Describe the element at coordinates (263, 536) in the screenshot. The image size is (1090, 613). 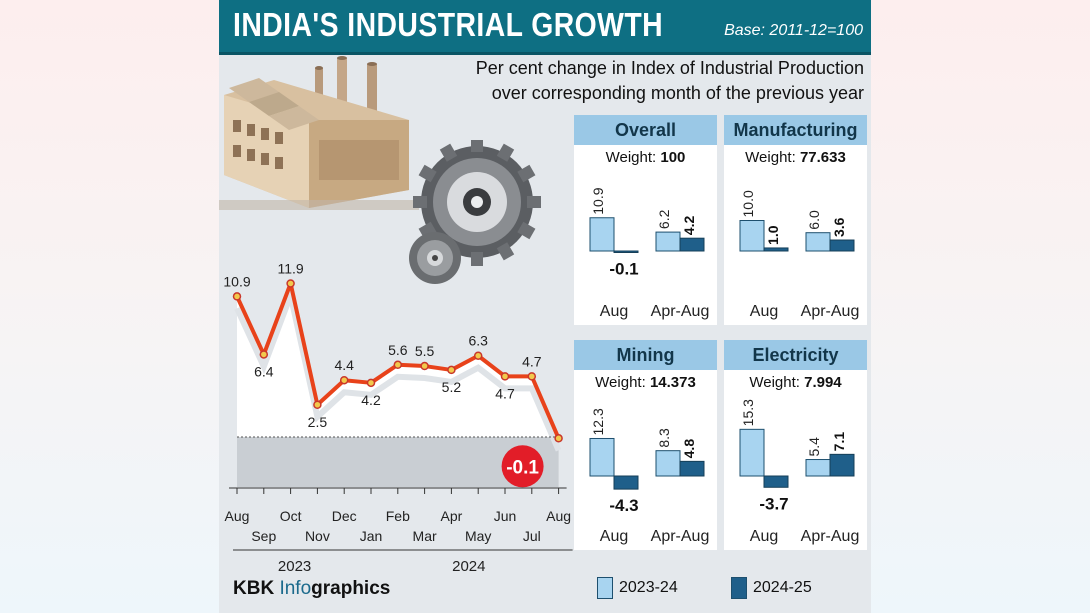
I see `x-tick-label: Sep` at that location.